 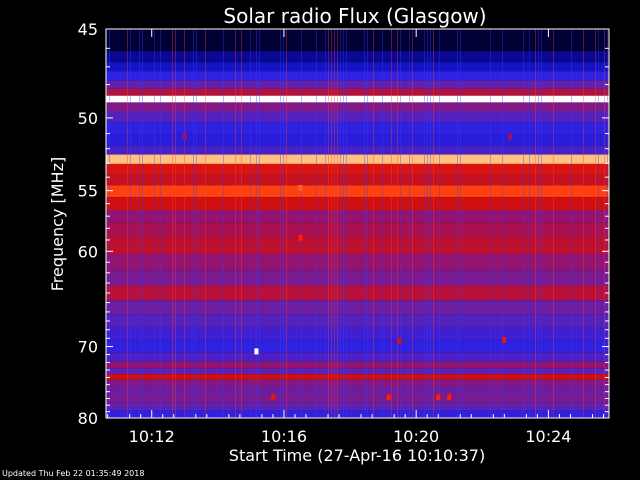 I want to click on x-tick-label: 10:12, so click(x=152, y=436).